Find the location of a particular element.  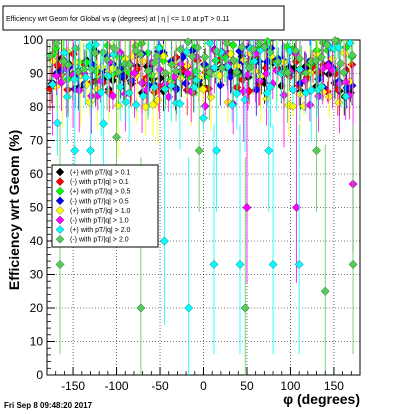

legend-entry: (-) with pT/|q| > 2.0 is located at coordinates (99, 240).